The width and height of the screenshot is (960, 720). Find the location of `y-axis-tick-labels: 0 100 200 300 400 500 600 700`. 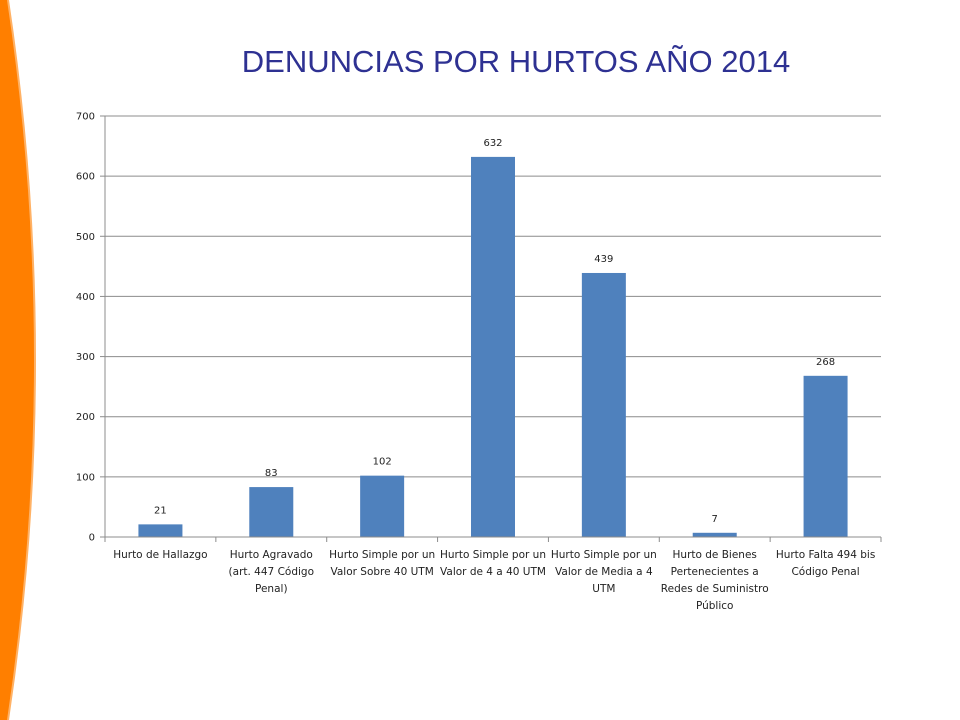

y-axis-tick-labels: 0 100 200 300 400 500 600 700 is located at coordinates (85, 328).